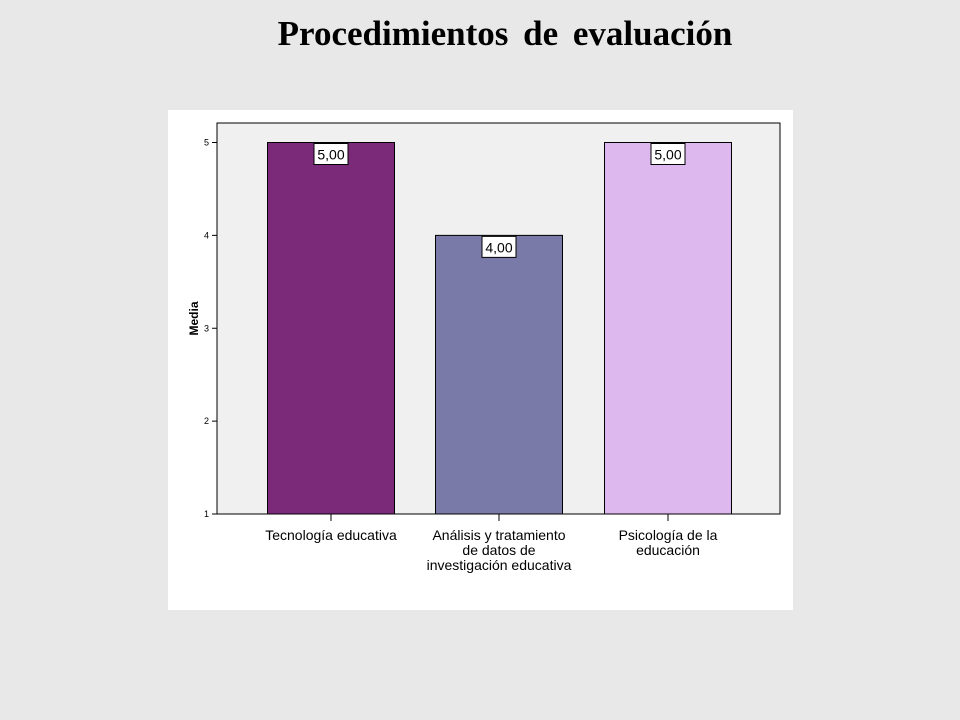 The image size is (960, 720). I want to click on x-tick-label: Tecnología educativa, so click(331, 535).